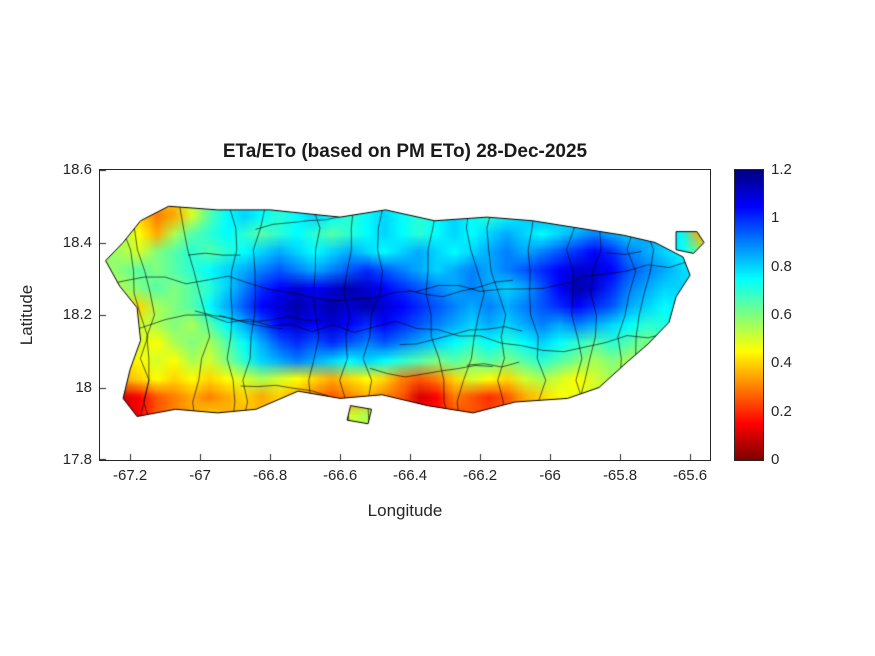 The image size is (875, 656). What do you see at coordinates (405, 151) in the screenshot?
I see `figure-title: ETa/ETo (based on PM ETo) 28-Dec-2025` at bounding box center [405, 151].